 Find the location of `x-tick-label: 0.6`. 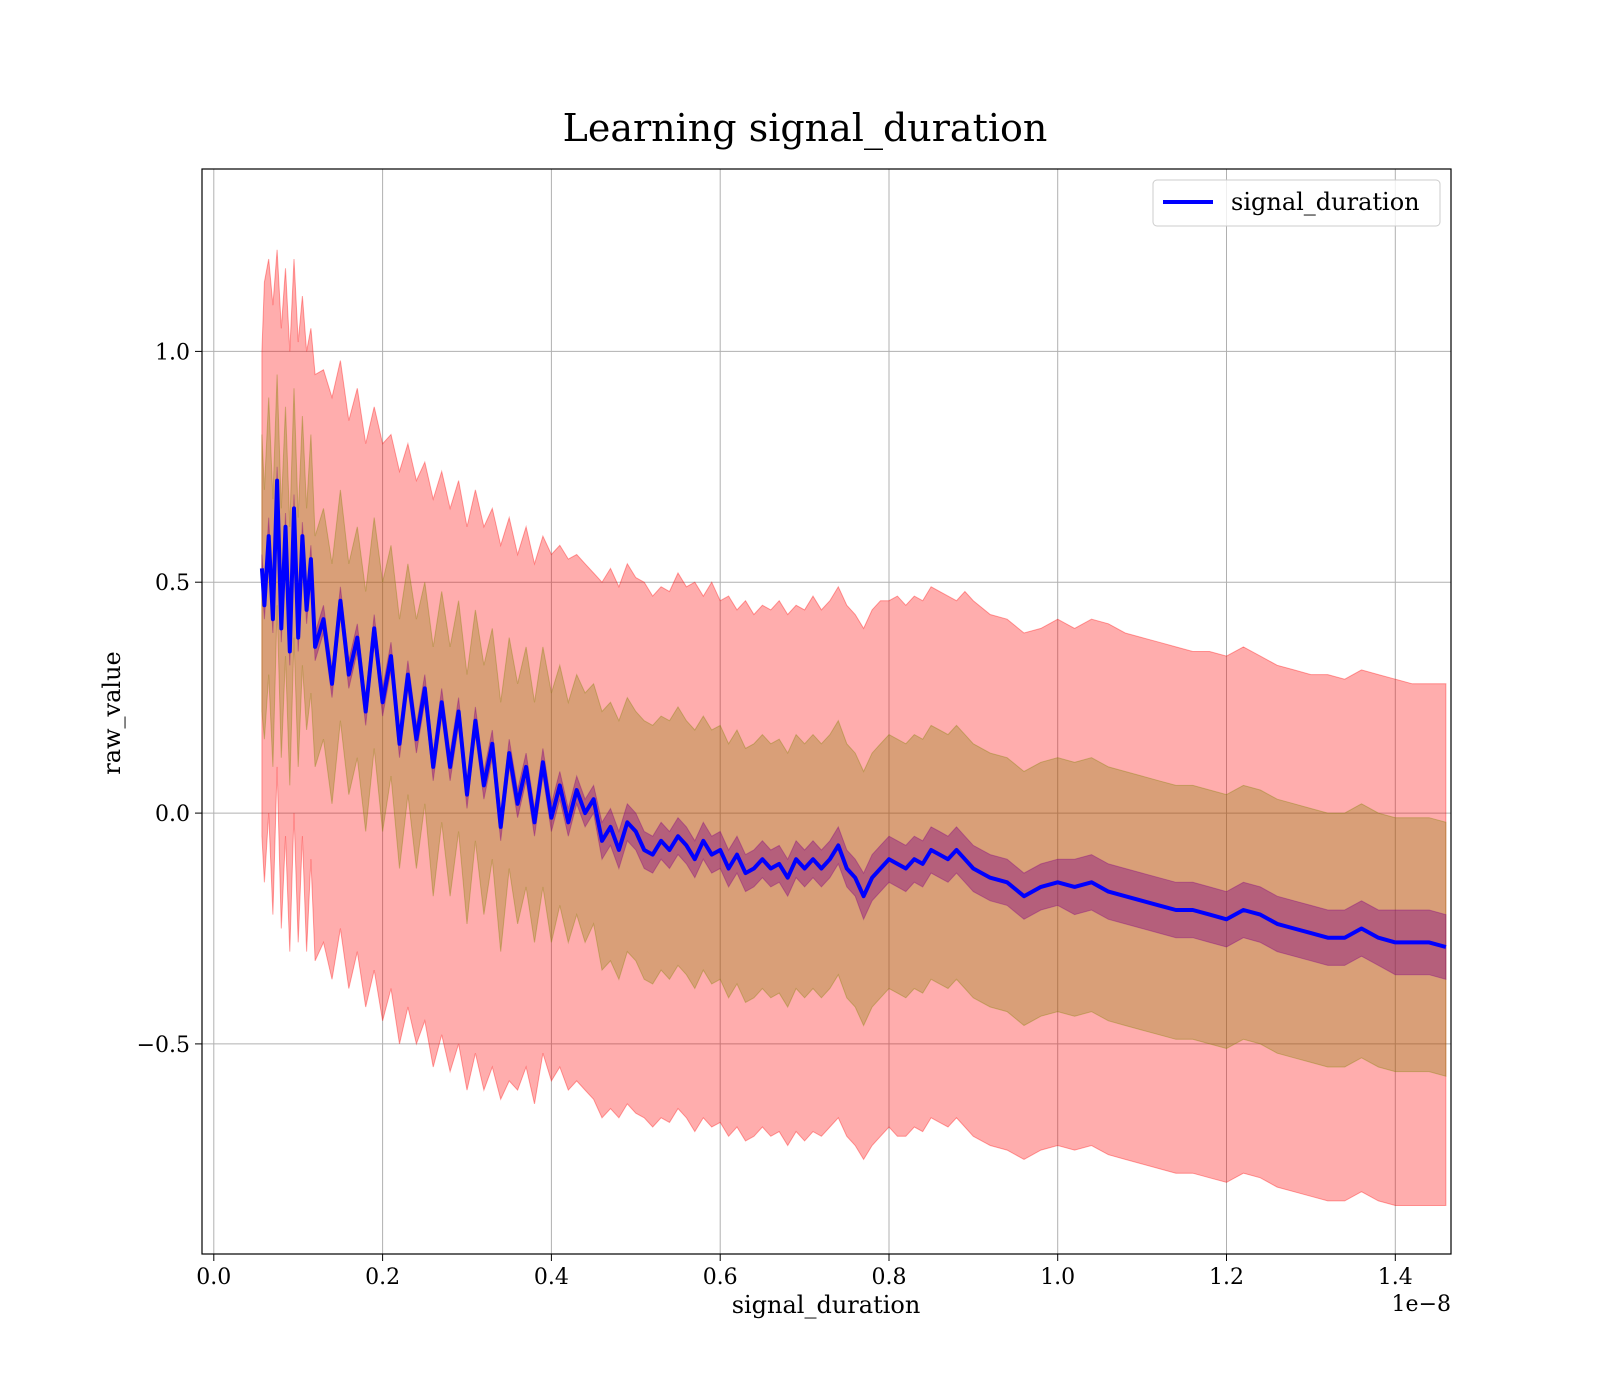

x-tick-label: 0.6 is located at coordinates (720, 1277).